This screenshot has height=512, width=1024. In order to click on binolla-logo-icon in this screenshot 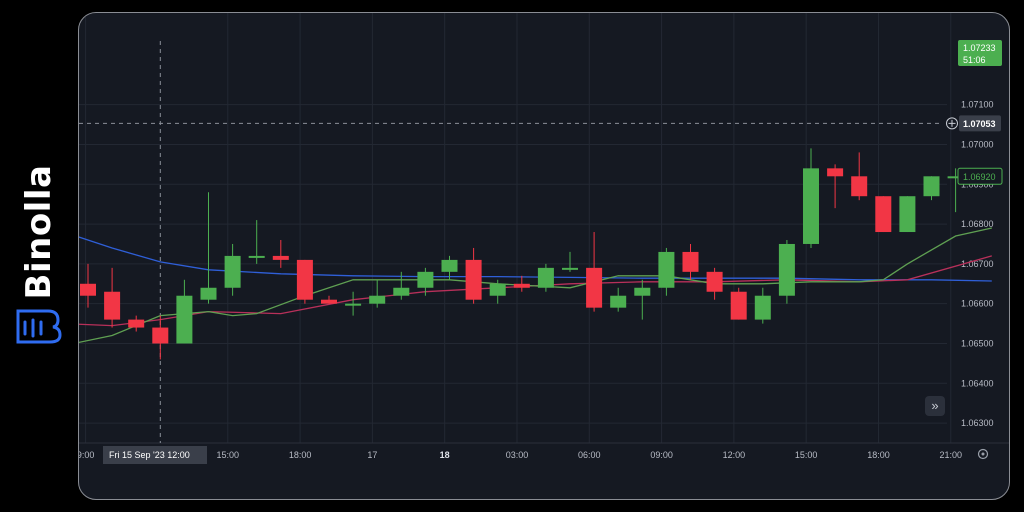, I will do `click(39, 326)`.